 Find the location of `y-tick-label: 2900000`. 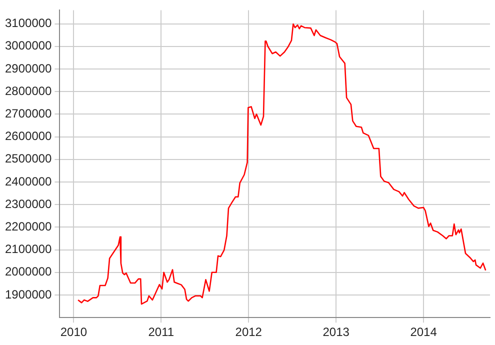

y-tick-label: 2900000 is located at coordinates (28, 68).